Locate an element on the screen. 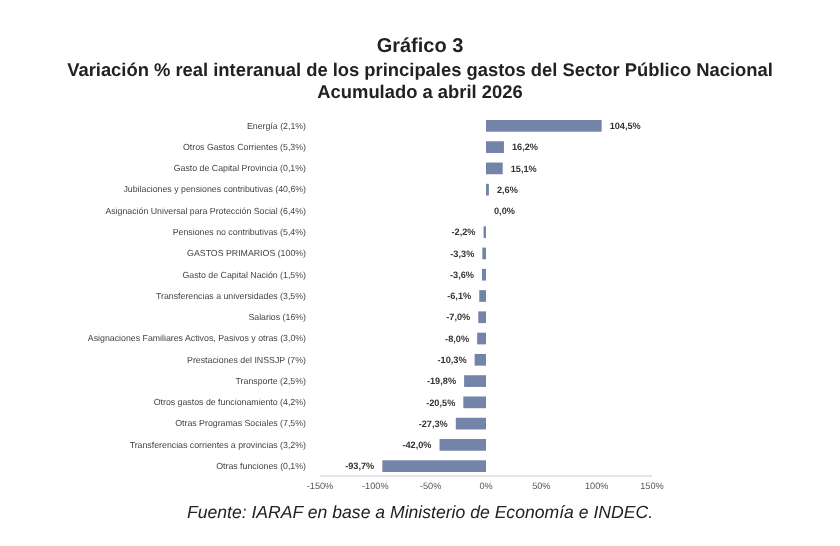 The width and height of the screenshot is (840, 546). chart-subtitle: Variación % real interanual de los principales gastos del Sector Público Nacional Acumulado a abril 2026 is located at coordinates (420, 81).